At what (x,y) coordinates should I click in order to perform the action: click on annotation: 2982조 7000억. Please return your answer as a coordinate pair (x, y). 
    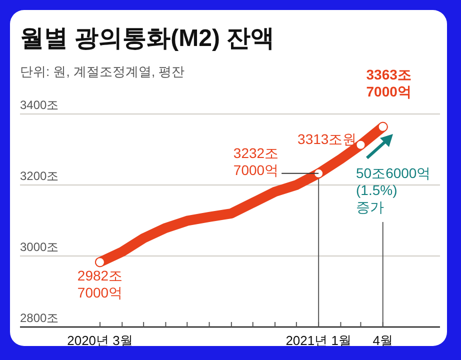
    Looking at the image, I should click on (100, 284).